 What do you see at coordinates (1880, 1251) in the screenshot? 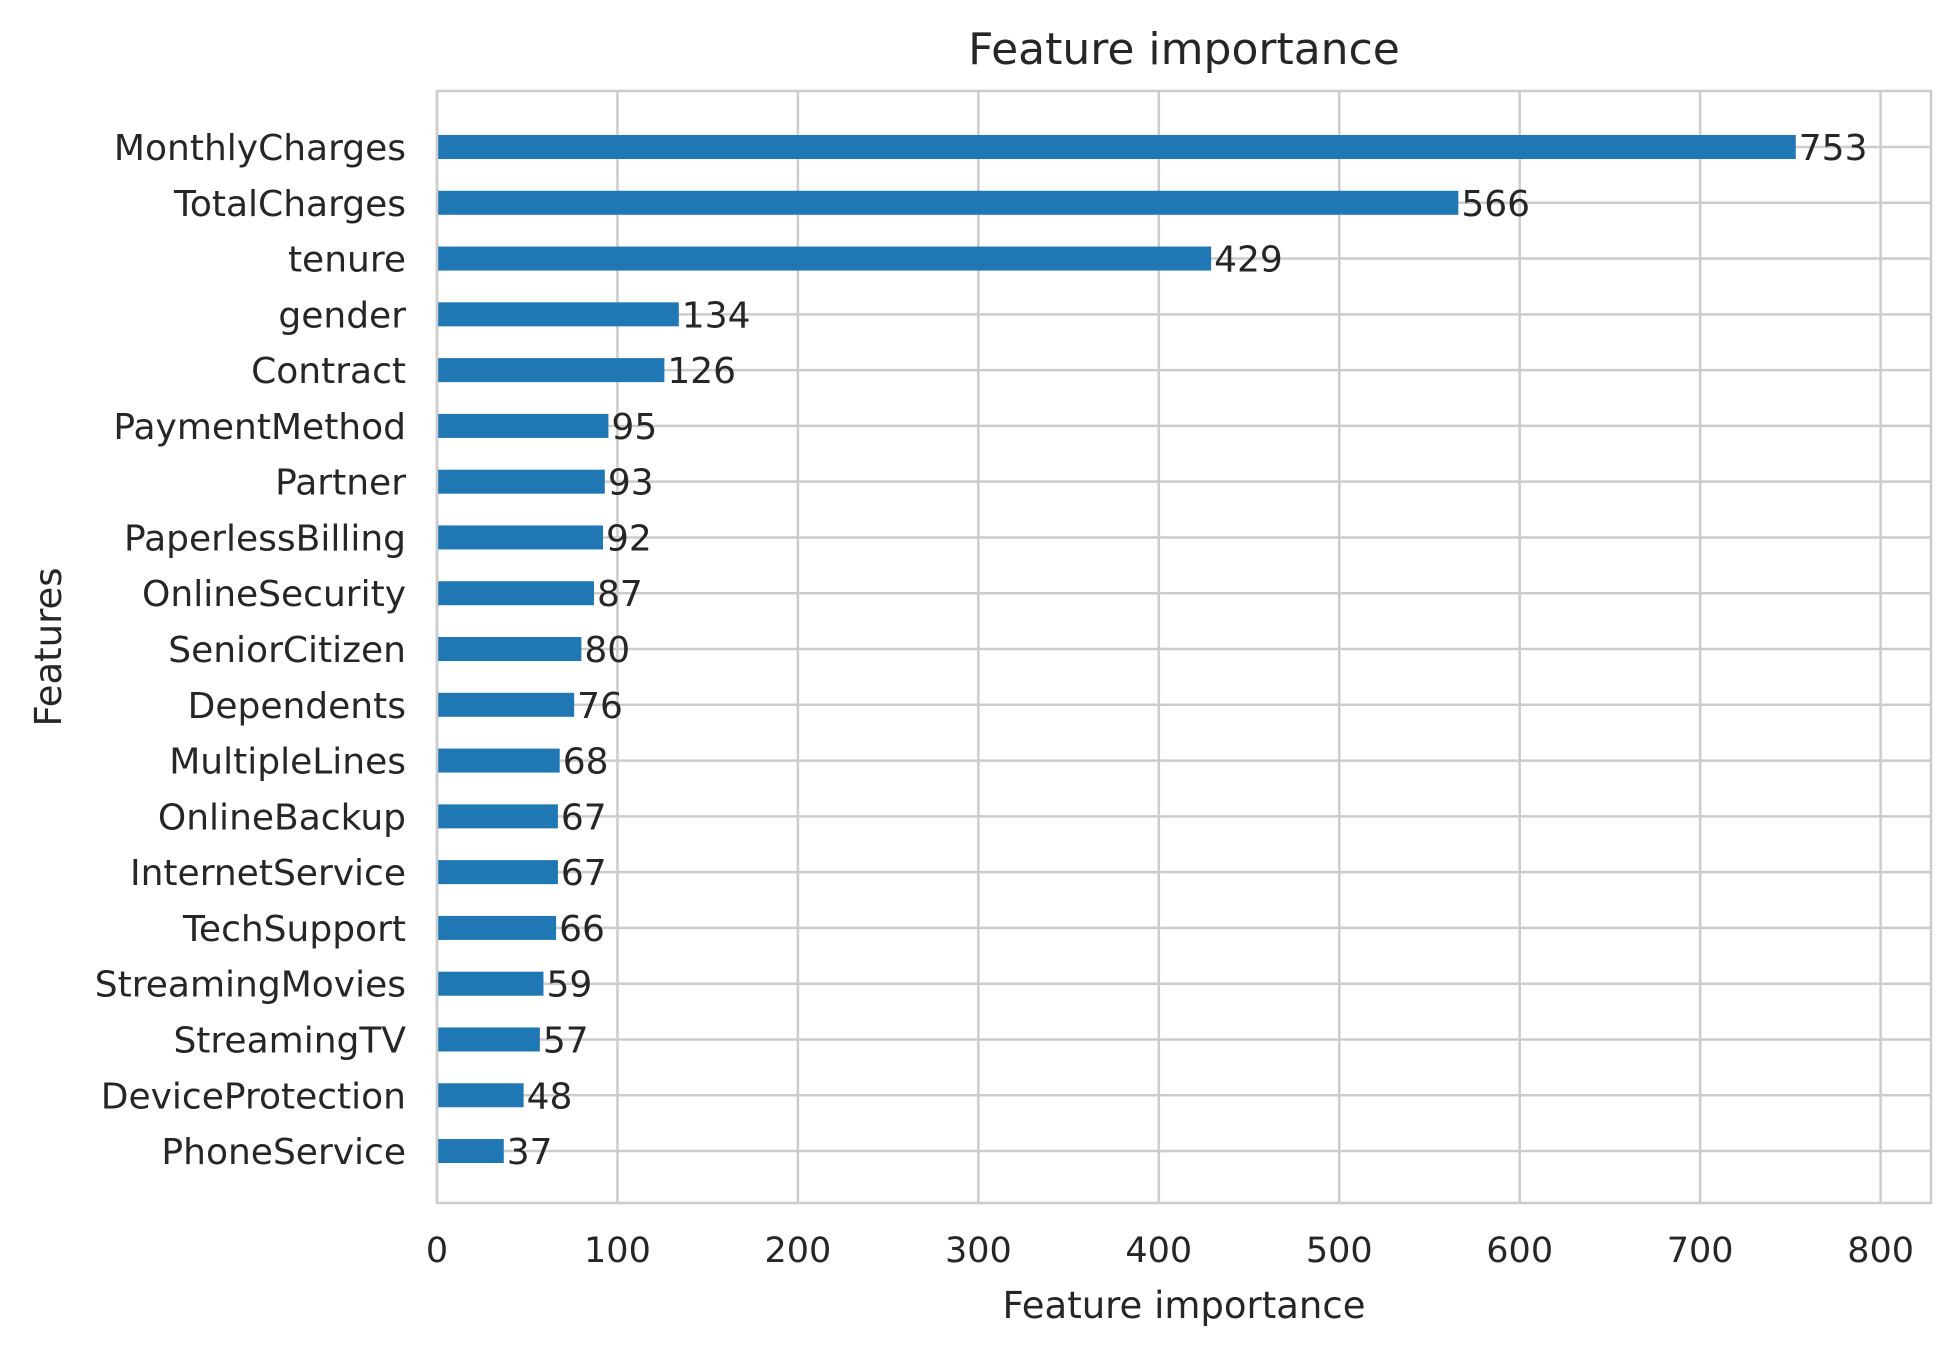
I see `x-tick-label: 800` at bounding box center [1880, 1251].